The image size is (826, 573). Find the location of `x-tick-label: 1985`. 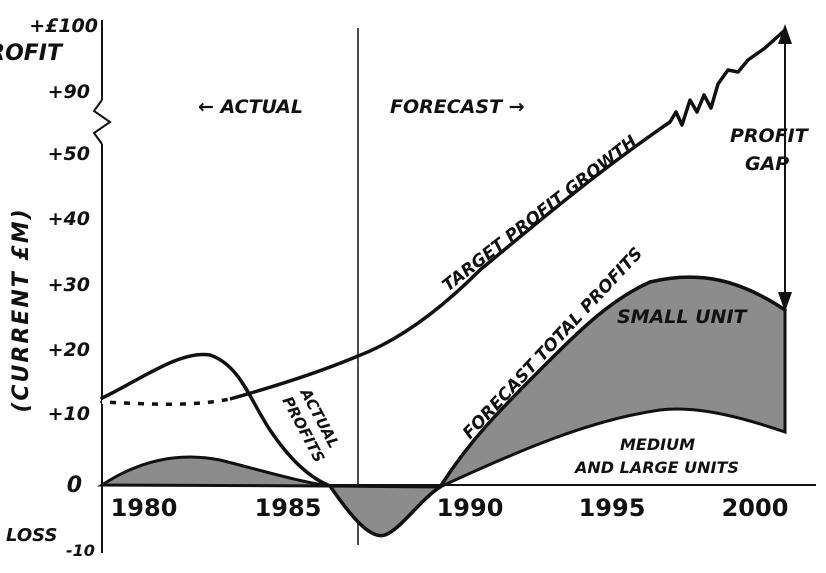

x-tick-label: 1985 is located at coordinates (288, 508).